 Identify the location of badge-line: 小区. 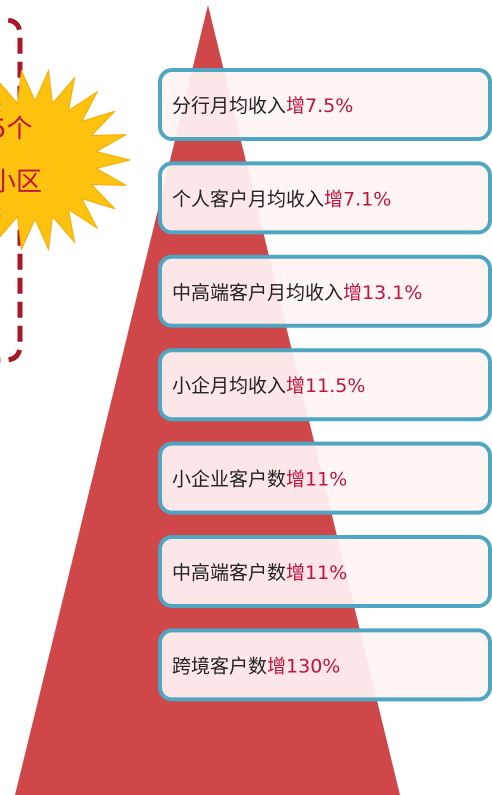
(21, 183).